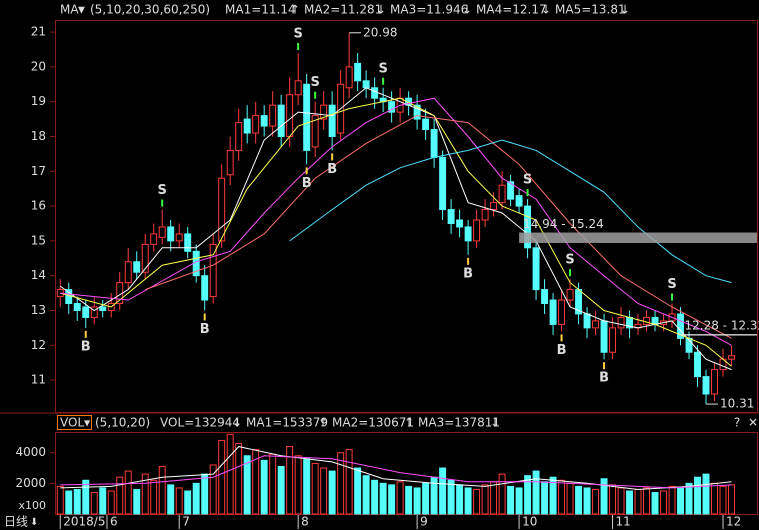  I want to click on period-arrow: ⬇, so click(34, 522).